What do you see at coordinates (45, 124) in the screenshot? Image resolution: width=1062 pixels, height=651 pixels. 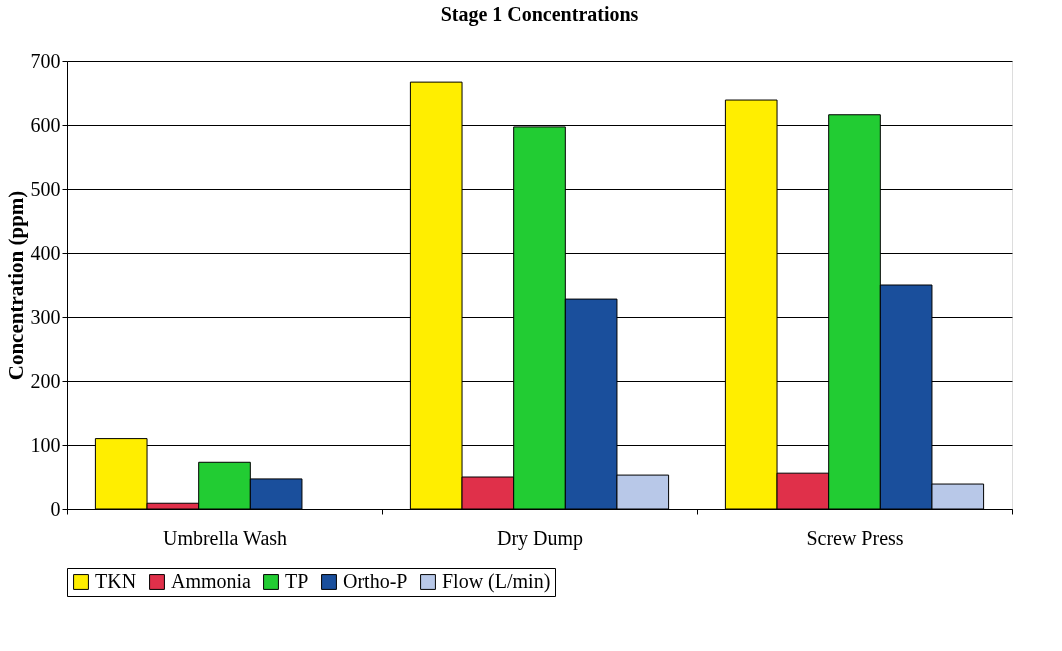 I see `y-tick-label: 600` at bounding box center [45, 124].